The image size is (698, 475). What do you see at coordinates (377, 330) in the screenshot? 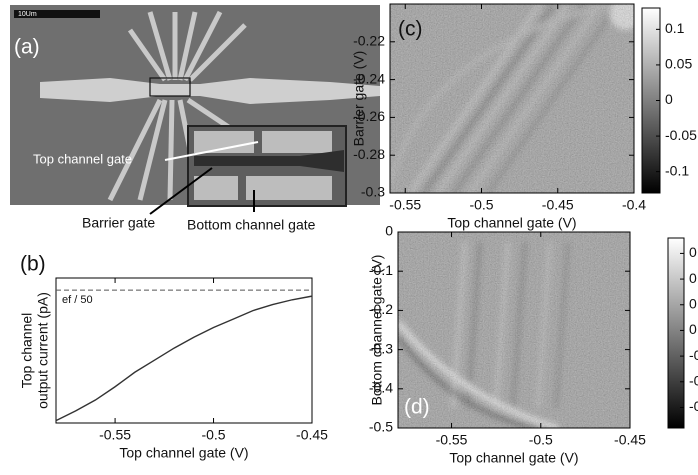
I see `y-axis-label: Bottom channel gate (V)` at bounding box center [377, 330].